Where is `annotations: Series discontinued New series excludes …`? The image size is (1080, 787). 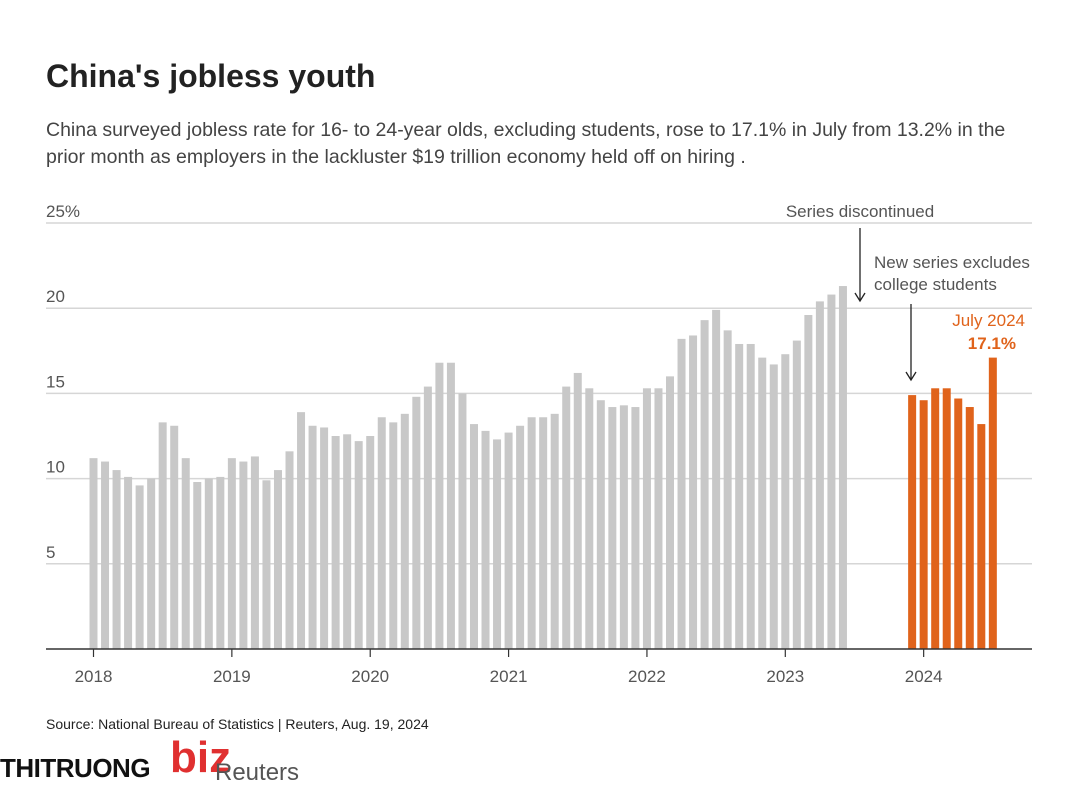
annotations: Series discontinued New series excludes … is located at coordinates (908, 292).